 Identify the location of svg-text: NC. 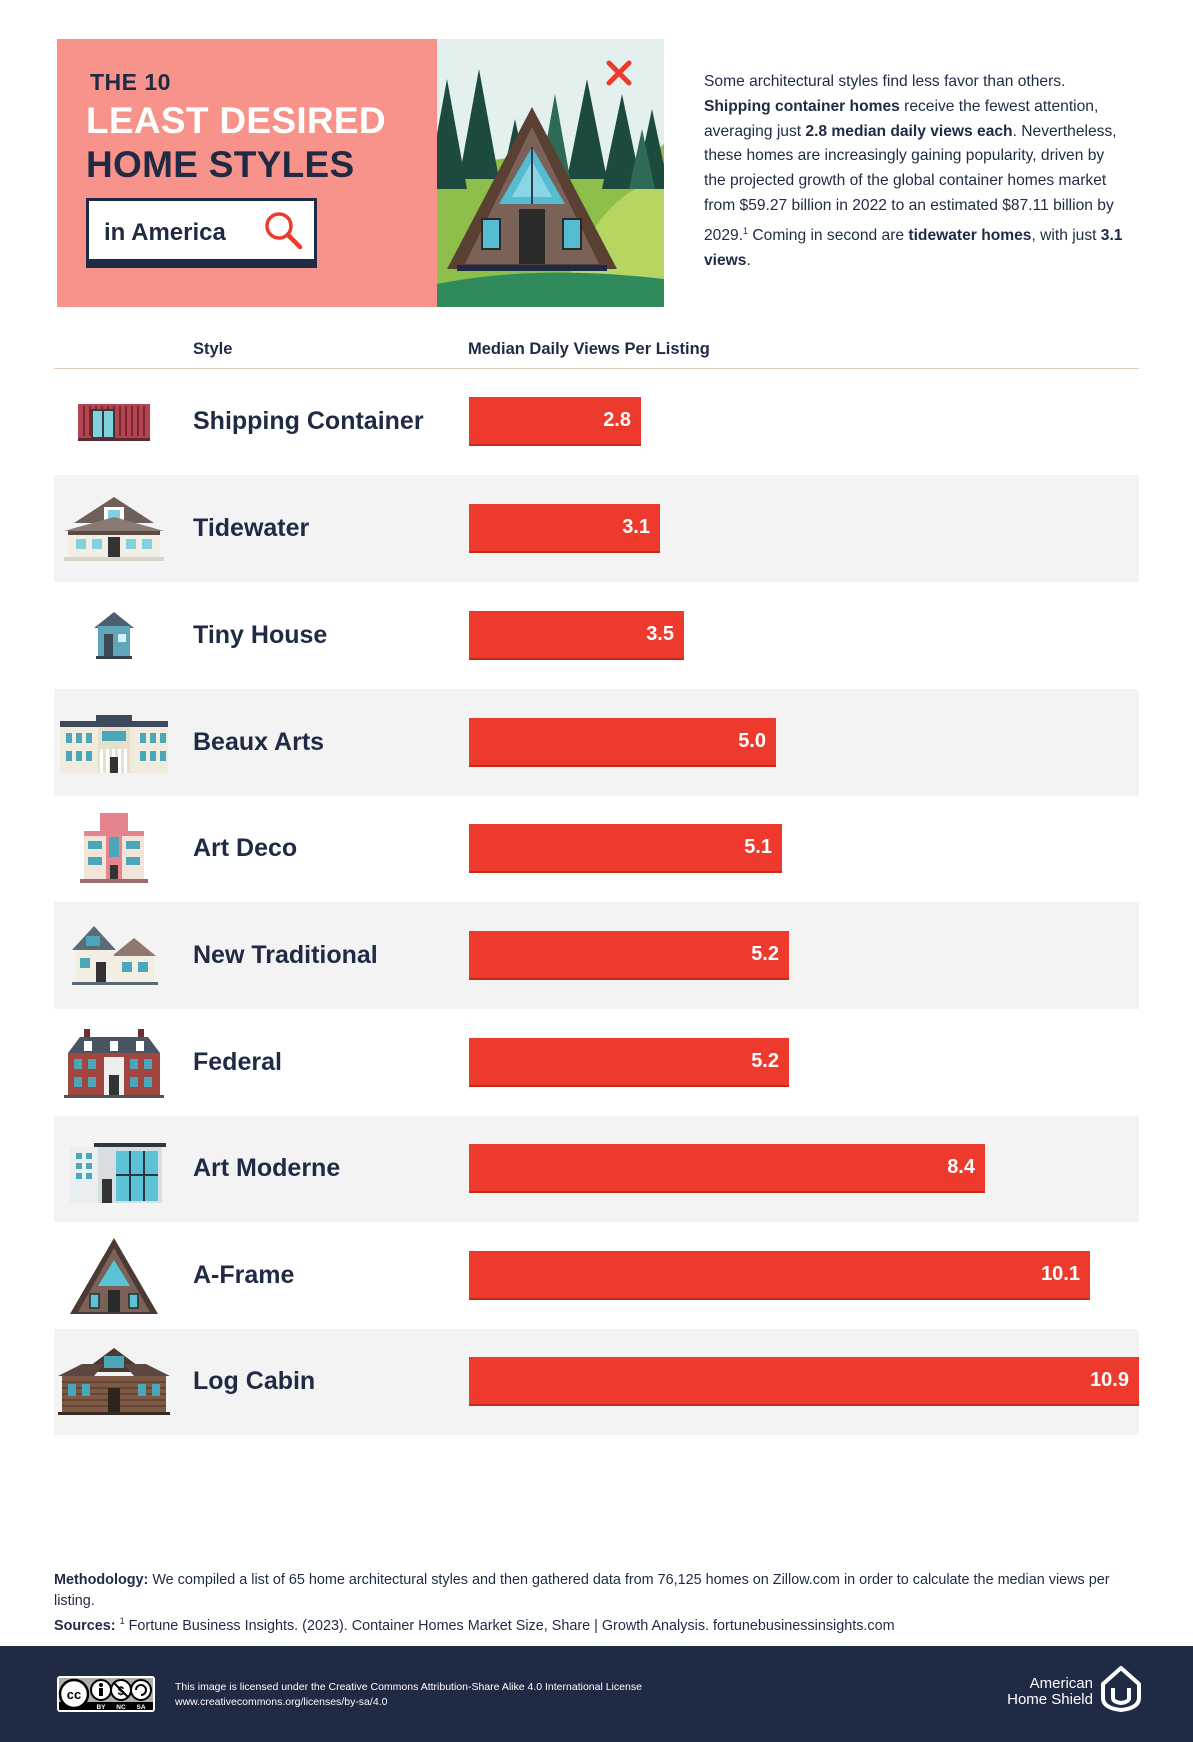
(121, 1707).